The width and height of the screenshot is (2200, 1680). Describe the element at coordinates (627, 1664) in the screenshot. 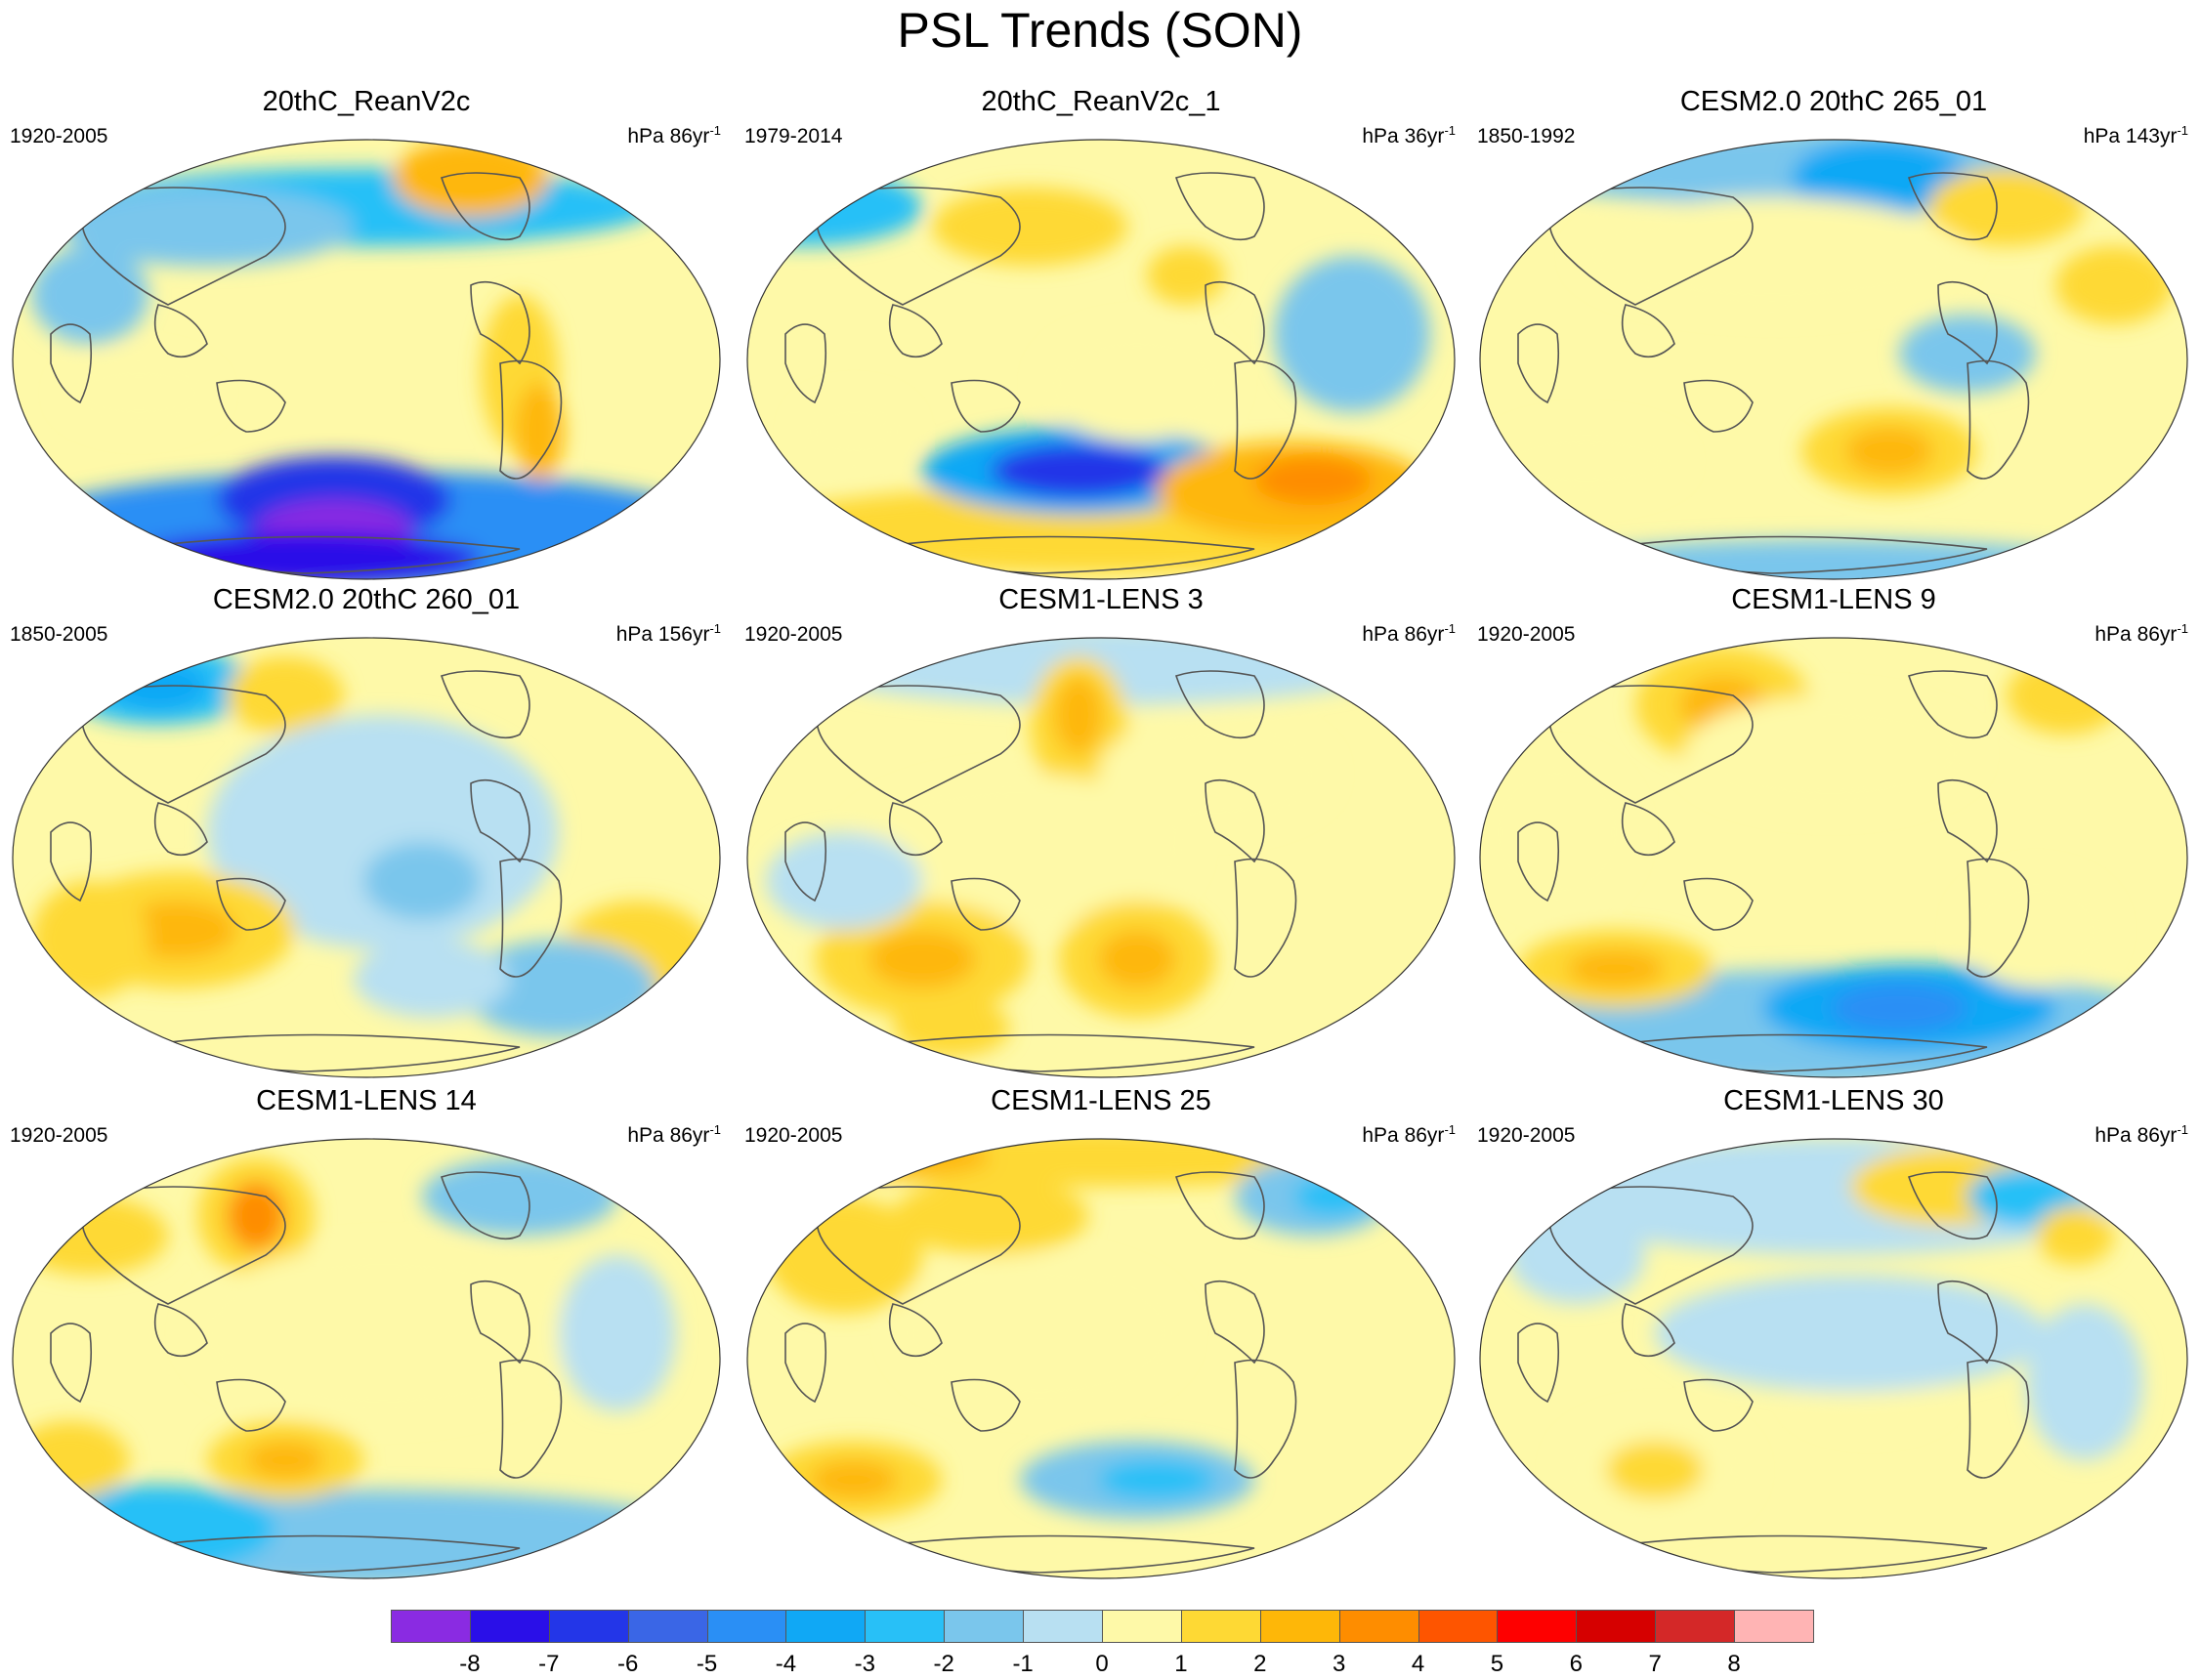

I see `colorbar-tick-label: -6` at that location.